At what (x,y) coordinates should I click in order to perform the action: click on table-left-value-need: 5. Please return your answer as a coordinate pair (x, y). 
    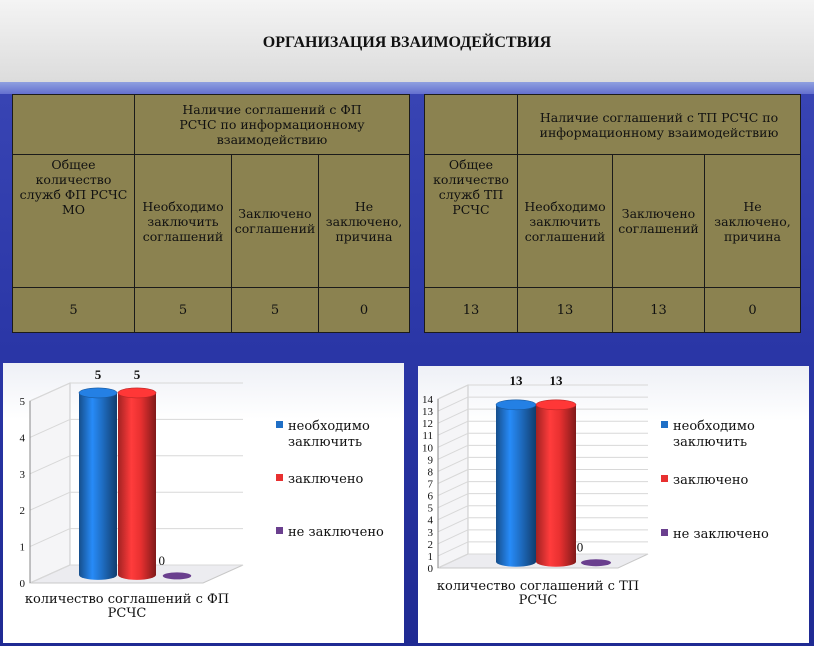
    Looking at the image, I should click on (183, 310).